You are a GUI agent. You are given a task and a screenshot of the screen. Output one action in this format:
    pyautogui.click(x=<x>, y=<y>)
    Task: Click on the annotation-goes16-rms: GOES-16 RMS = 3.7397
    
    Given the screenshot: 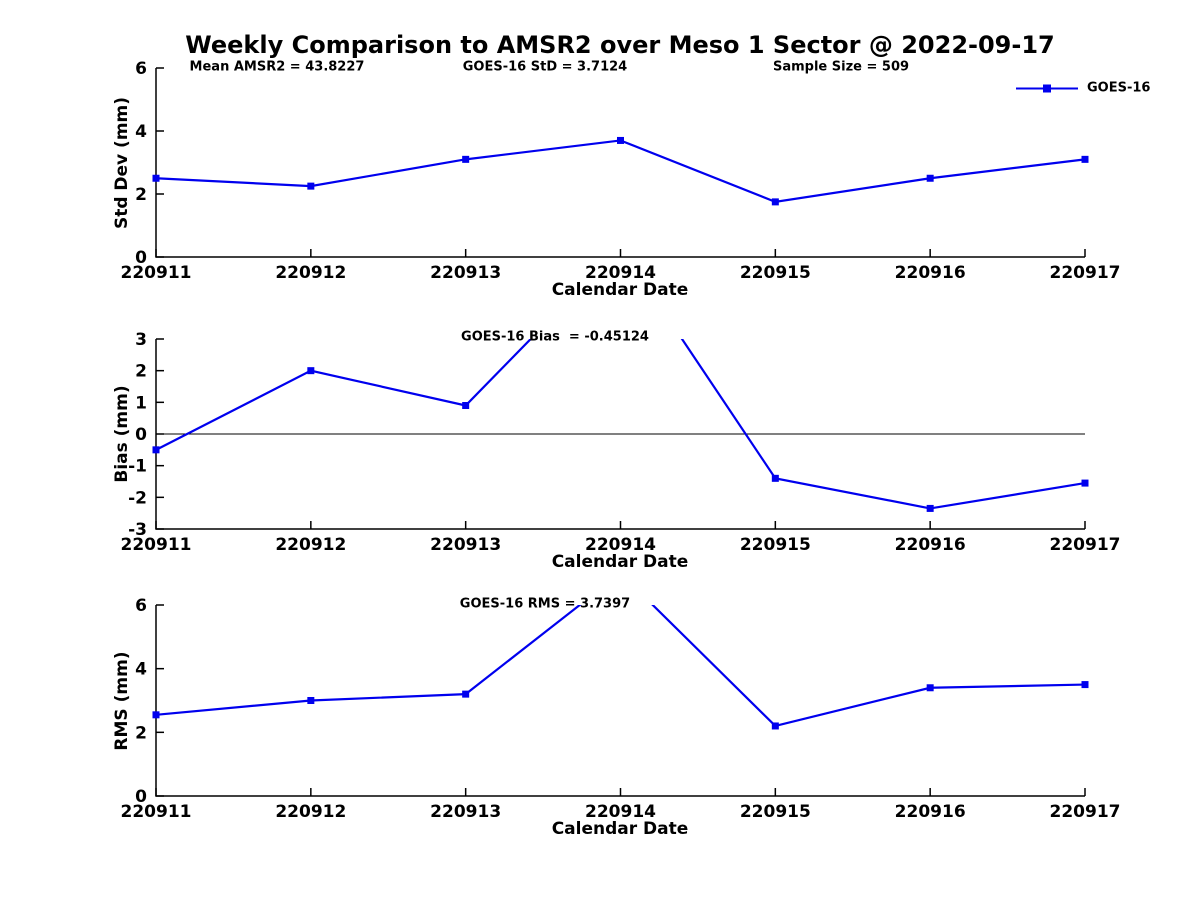 What is the action you would take?
    pyautogui.click(x=545, y=604)
    